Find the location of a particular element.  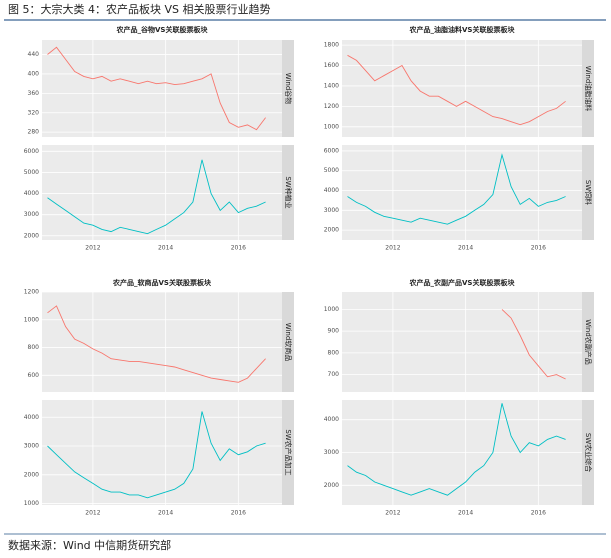

source-note: 数据来源：Wind 中信期货研究部 is located at coordinates (89, 545).